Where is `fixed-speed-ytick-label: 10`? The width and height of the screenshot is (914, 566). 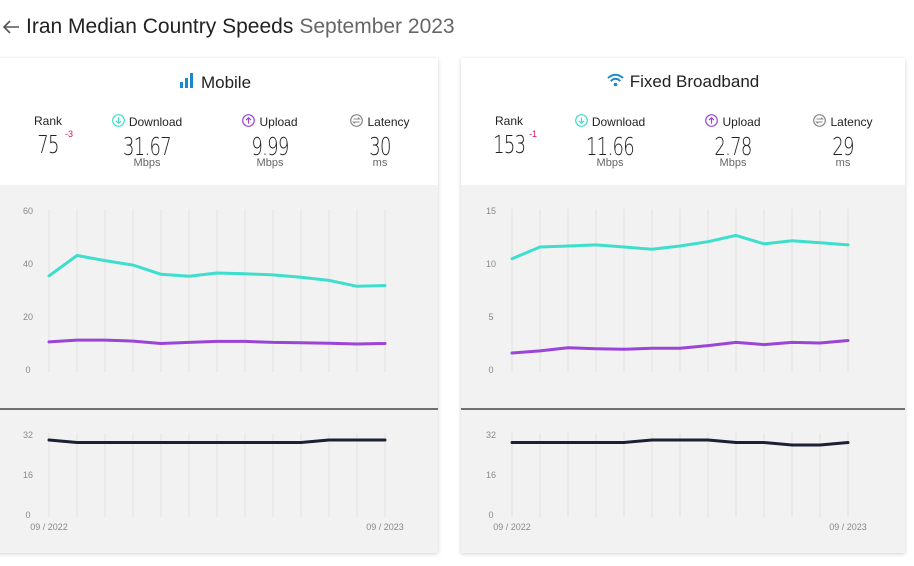 fixed-speed-ytick-label: 10 is located at coordinates (491, 264).